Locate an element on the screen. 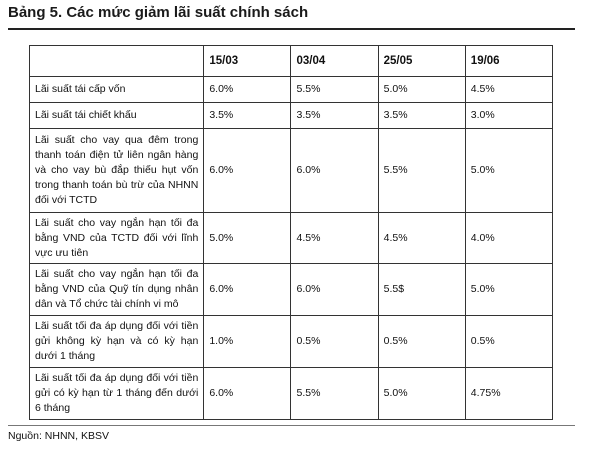 Image resolution: width=593 pixels, height=452 pixels. table-header-row: 15/03 03/04 25/05 19/06 is located at coordinates (291, 61).